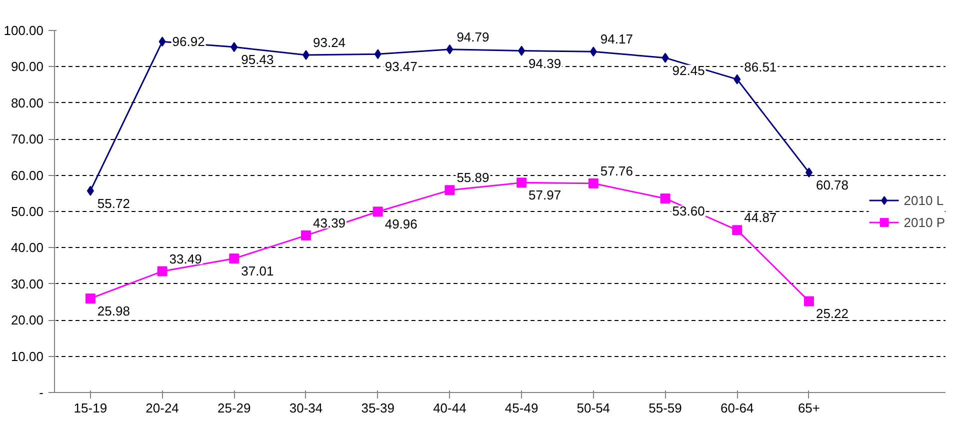 This screenshot has height=423, width=962. Describe the element at coordinates (401, 66) in the screenshot. I see `text: 93.47` at that location.